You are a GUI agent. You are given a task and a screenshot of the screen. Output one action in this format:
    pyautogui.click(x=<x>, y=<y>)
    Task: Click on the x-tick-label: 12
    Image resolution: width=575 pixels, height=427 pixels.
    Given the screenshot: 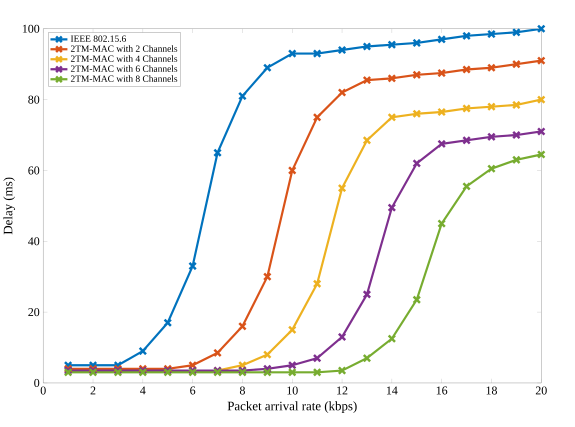 What is the action you would take?
    pyautogui.click(x=342, y=390)
    